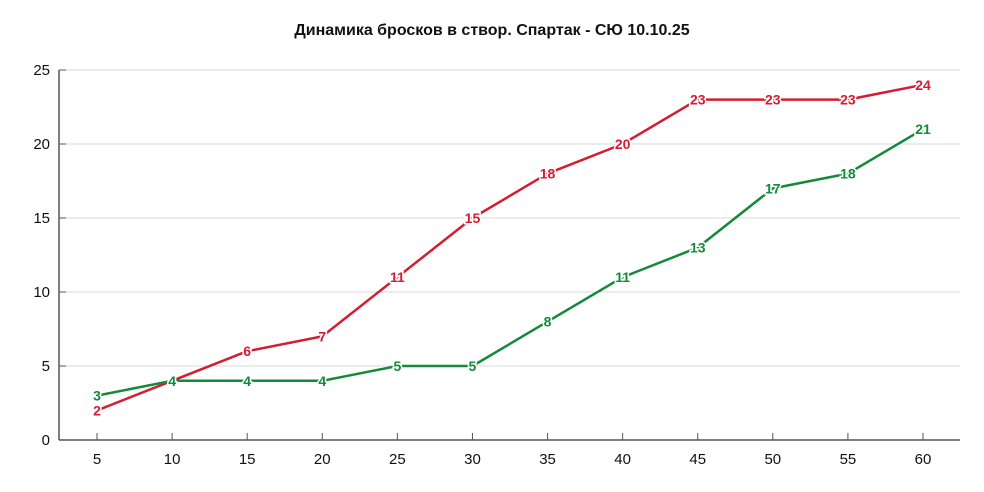 The width and height of the screenshot is (984, 492). What do you see at coordinates (697, 459) in the screenshot?
I see `x-tick-label: 45` at bounding box center [697, 459].